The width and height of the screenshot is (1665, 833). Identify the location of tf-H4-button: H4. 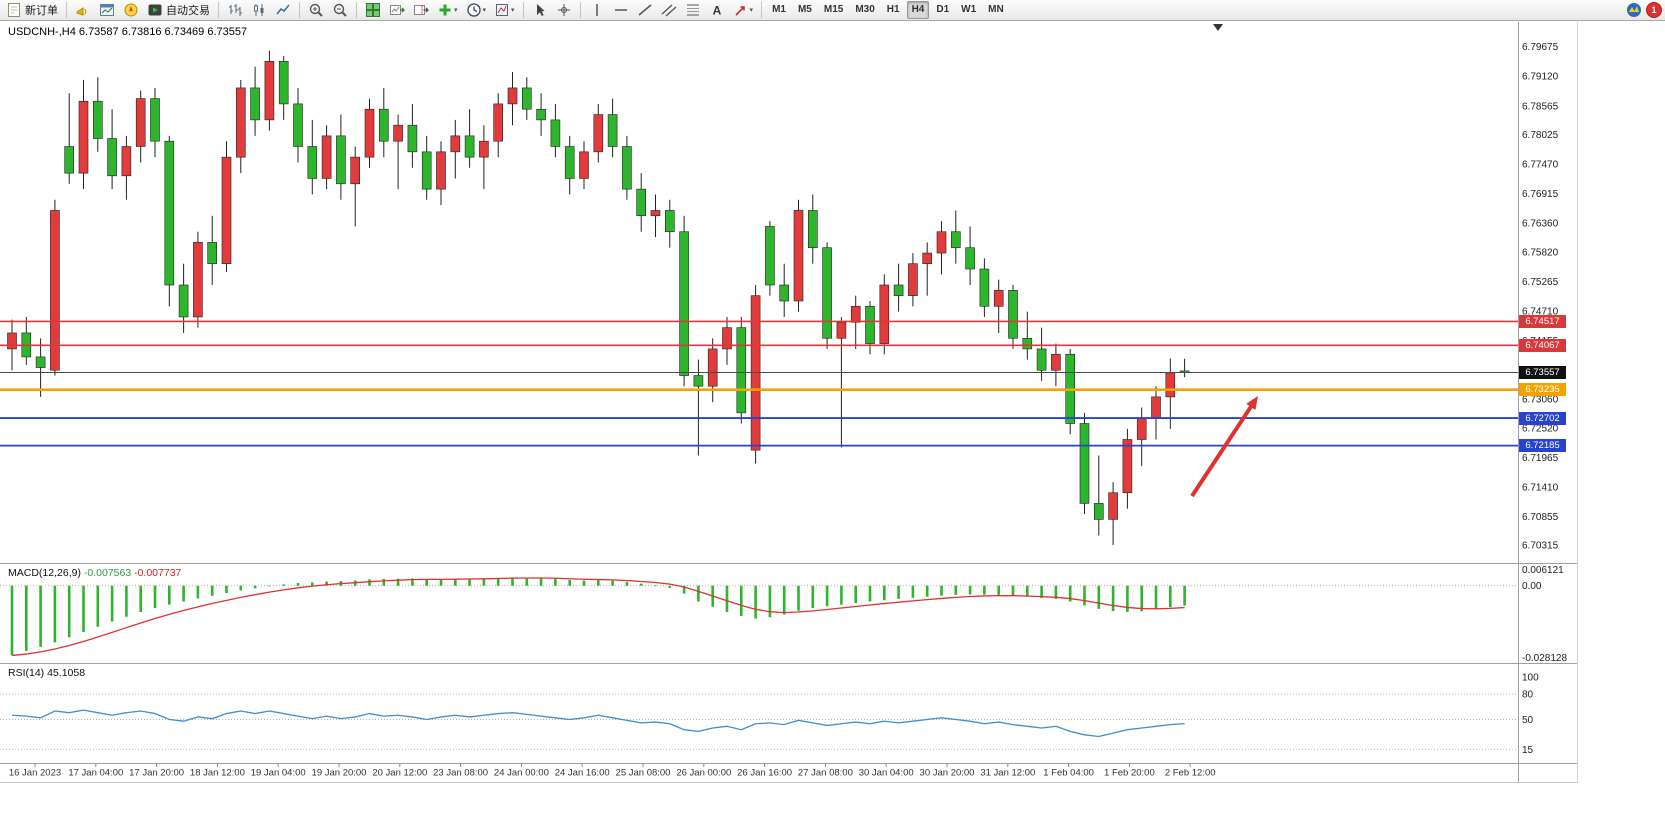
(918, 10).